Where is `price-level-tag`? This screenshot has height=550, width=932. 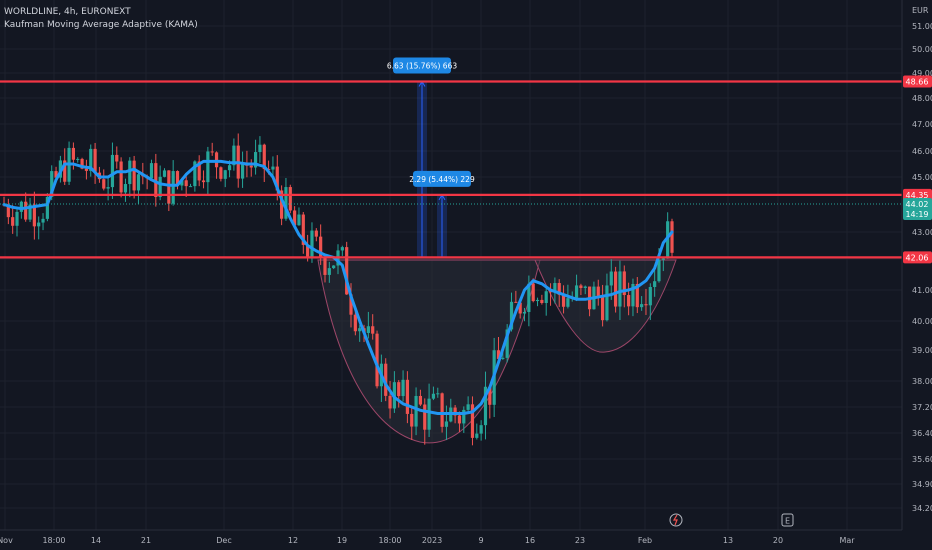
price-level-tag is located at coordinates (917, 257).